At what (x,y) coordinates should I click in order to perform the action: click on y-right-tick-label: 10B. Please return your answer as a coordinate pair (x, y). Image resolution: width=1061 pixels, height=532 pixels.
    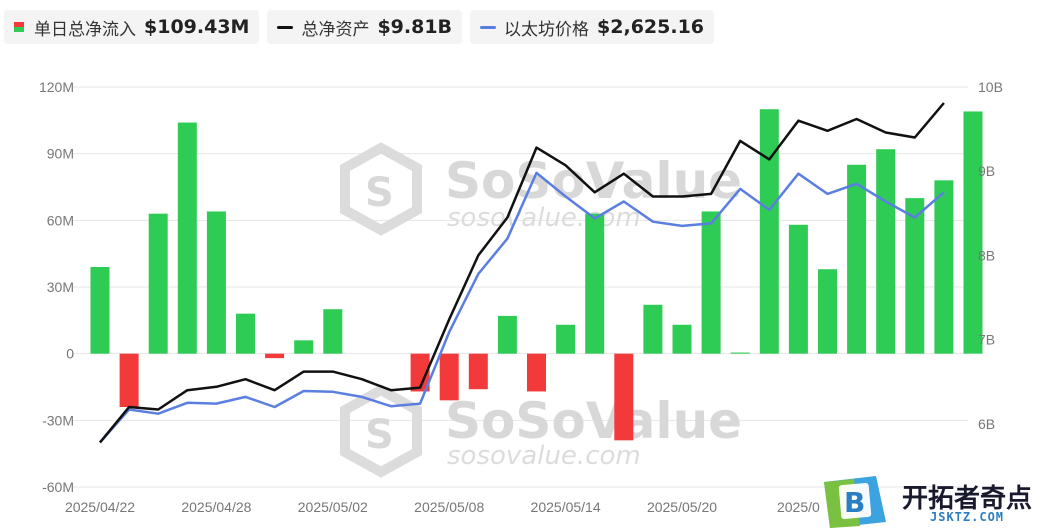
    Looking at the image, I should click on (990, 87).